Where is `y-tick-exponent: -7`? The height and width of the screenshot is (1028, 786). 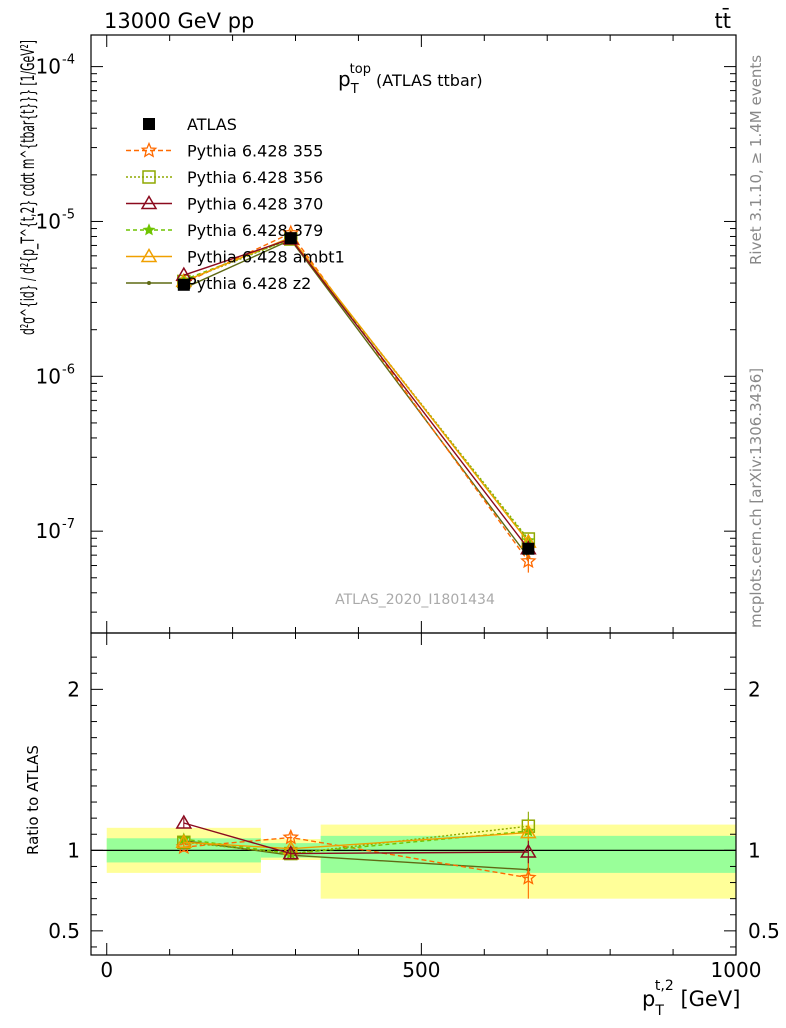
y-tick-exponent: -7 is located at coordinates (68, 524).